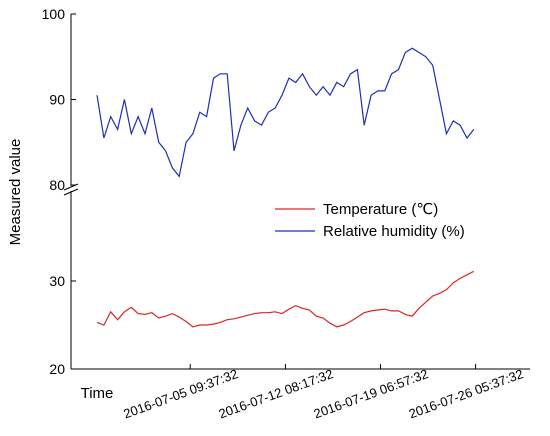 The width and height of the screenshot is (550, 436). I want to click on y-tick-label: 90, so click(57, 100).